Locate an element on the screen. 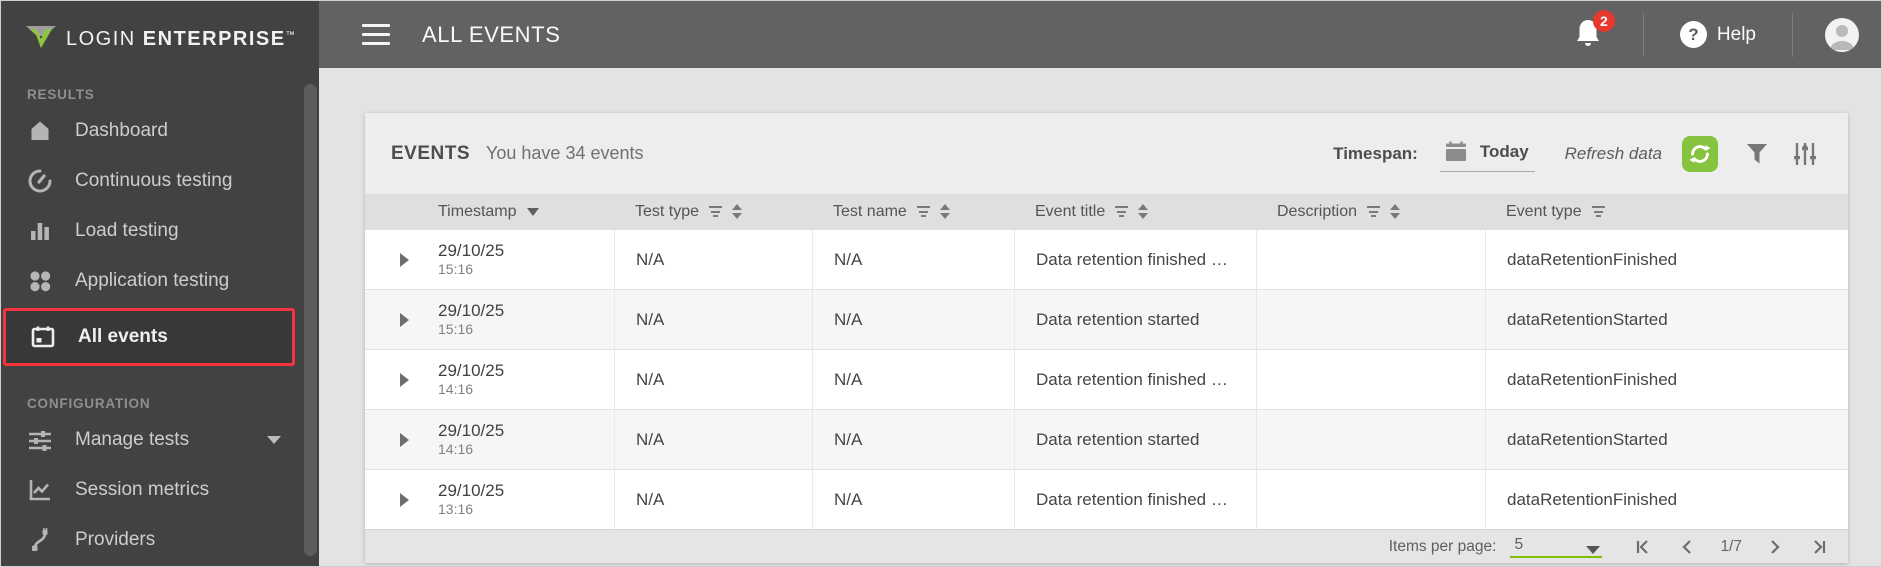  sidebar-scrollbar is located at coordinates (310, 320).